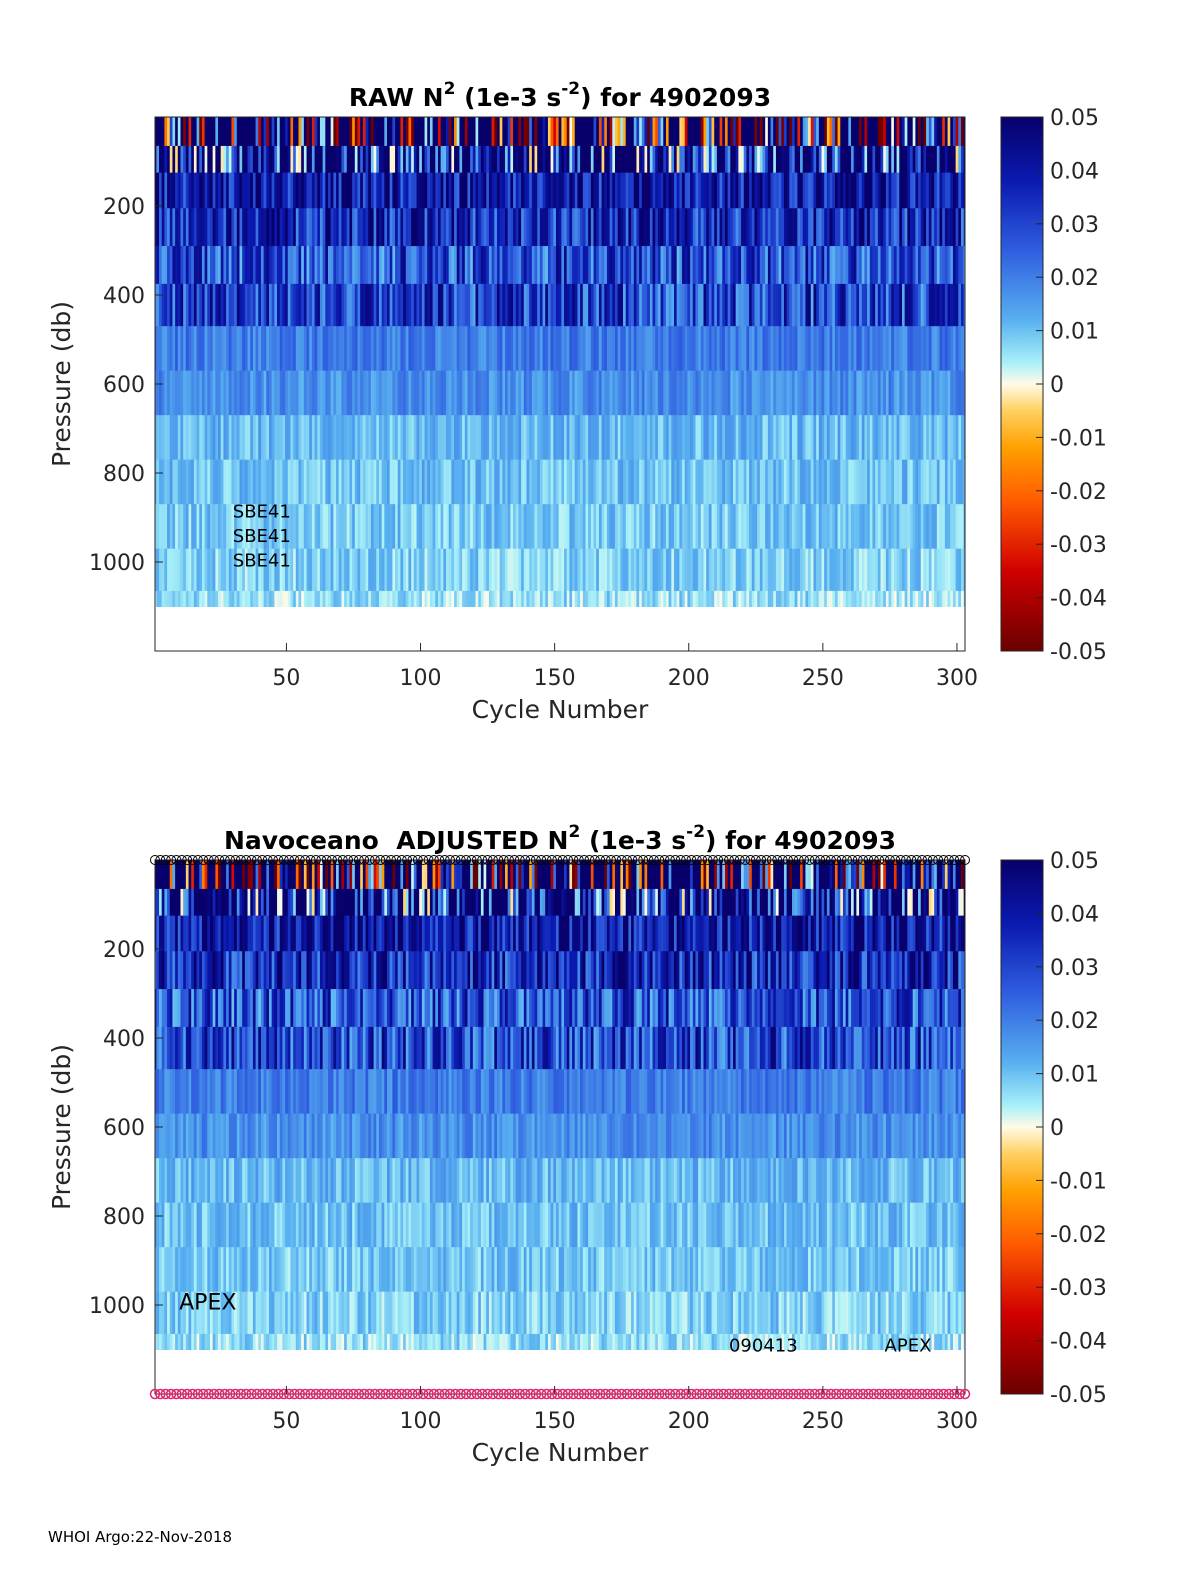 The image size is (1200, 1579). What do you see at coordinates (823, 678) in the screenshot?
I see `x-tick-label: 250` at bounding box center [823, 678].